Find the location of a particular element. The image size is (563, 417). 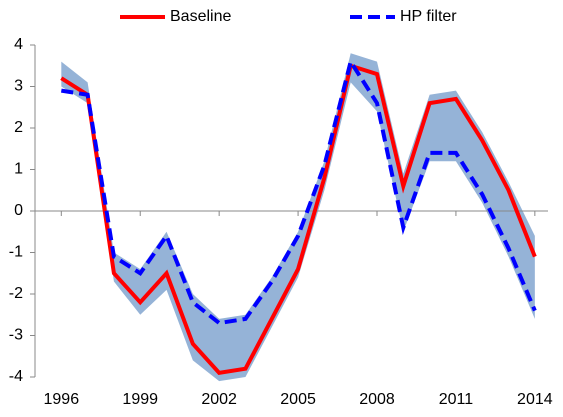

x-tick-label: 1999 is located at coordinates (140, 399).